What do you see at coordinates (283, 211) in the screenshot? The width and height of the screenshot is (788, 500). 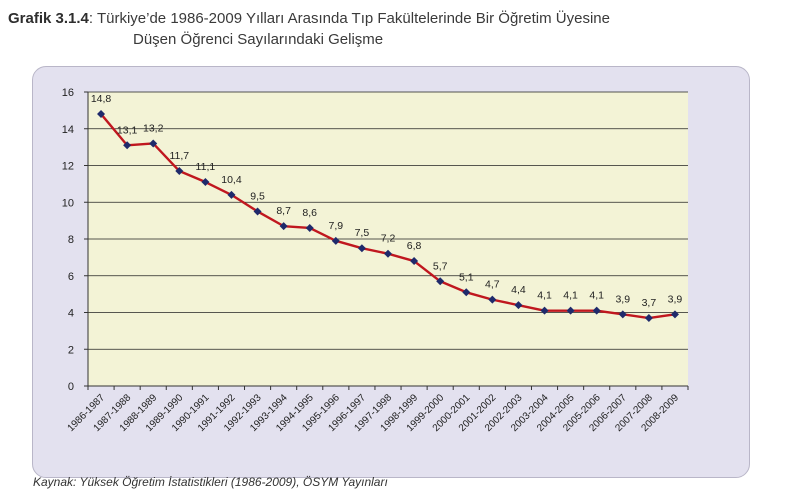 I see `data-label: 8,7` at bounding box center [283, 211].